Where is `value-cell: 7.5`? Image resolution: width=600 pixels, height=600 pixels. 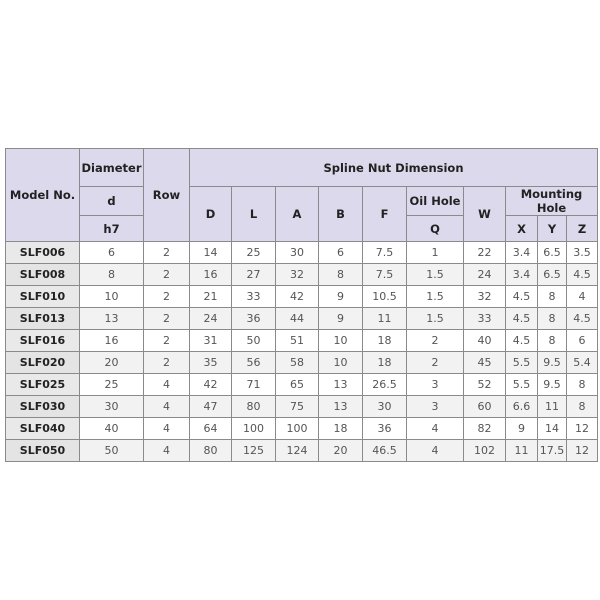 value-cell: 7.5 is located at coordinates (384, 274).